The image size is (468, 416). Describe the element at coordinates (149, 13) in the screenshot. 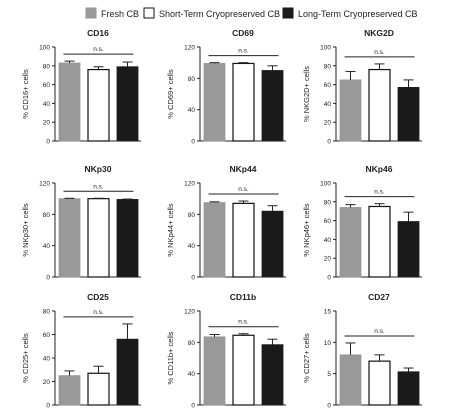

I see `legend-swatch-short-term` at that location.